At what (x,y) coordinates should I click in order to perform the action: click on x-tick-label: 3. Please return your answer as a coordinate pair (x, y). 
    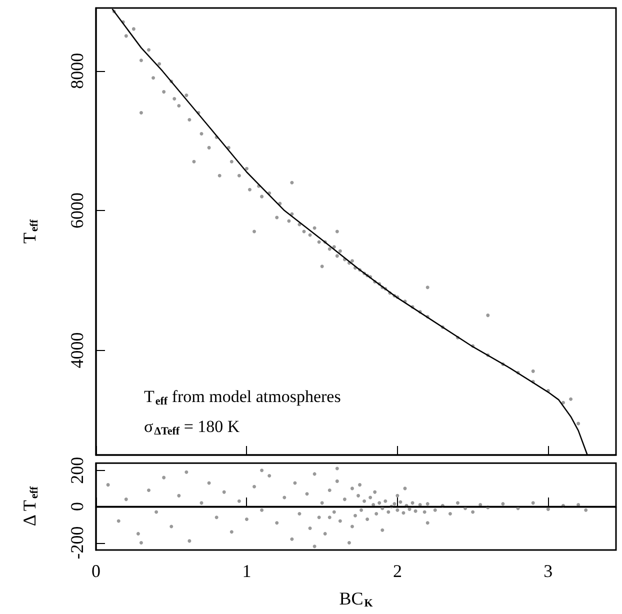
    Looking at the image, I should click on (548, 571).